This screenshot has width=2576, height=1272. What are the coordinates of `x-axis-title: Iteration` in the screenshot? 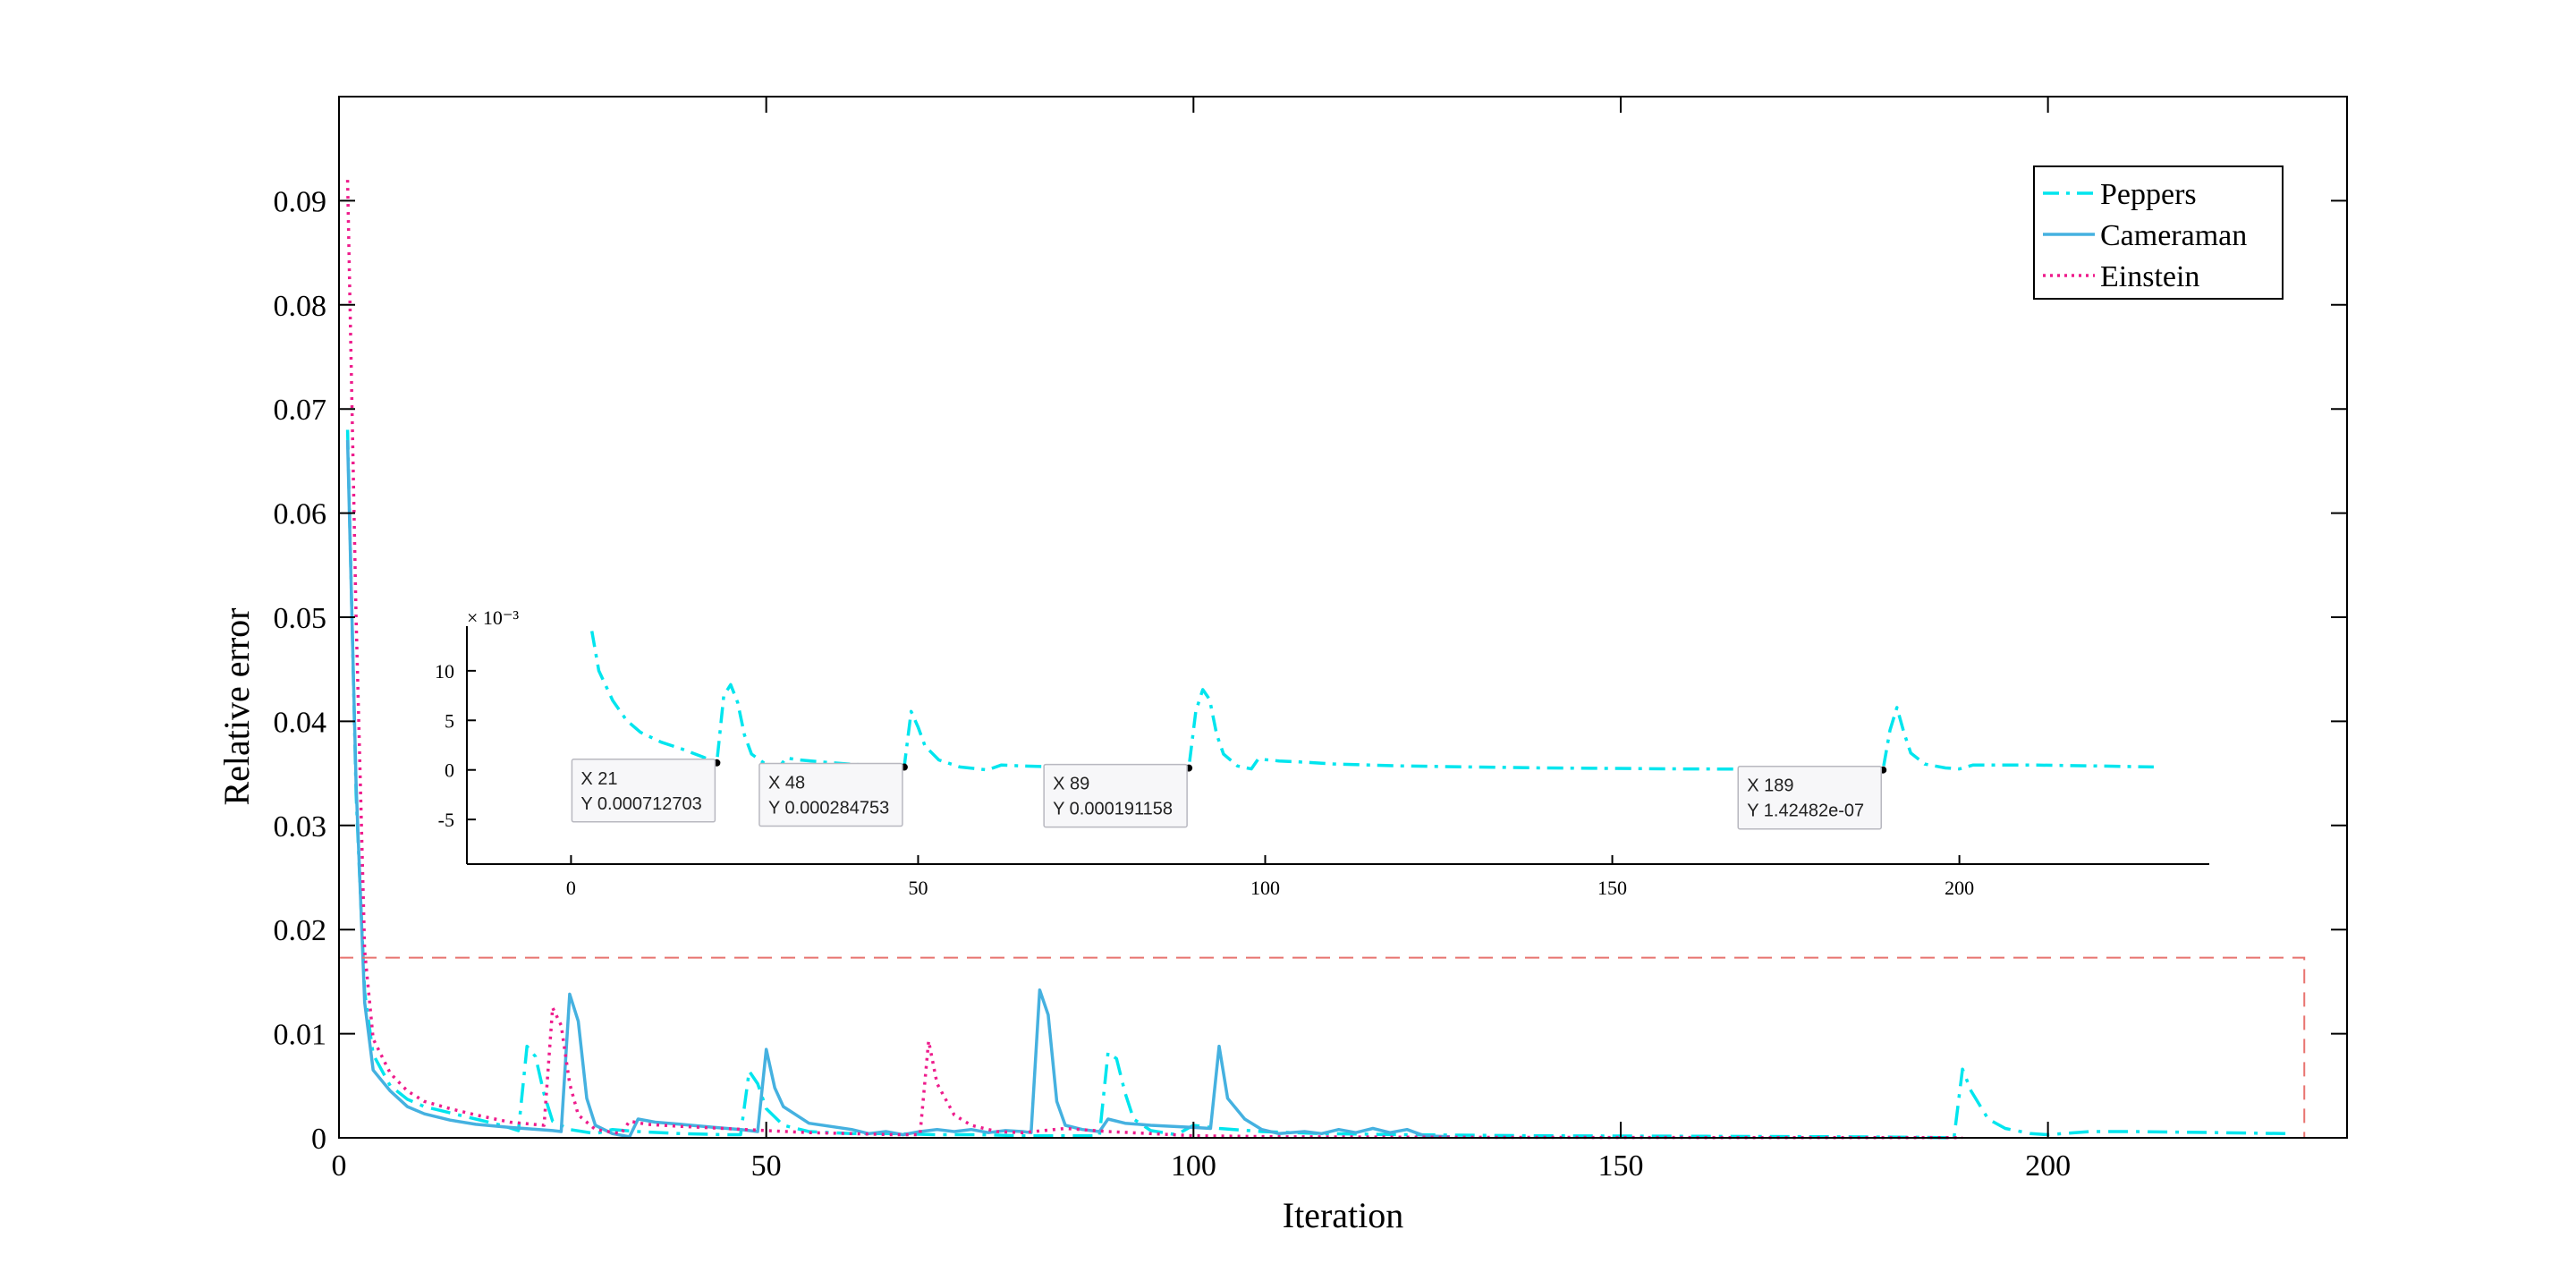 It's located at (1343, 1215).